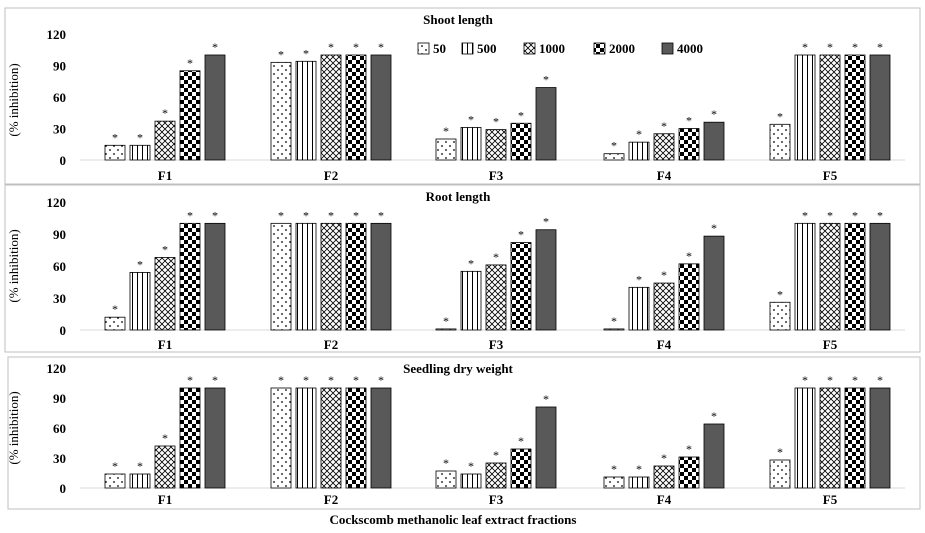 This screenshot has width=925, height=533. What do you see at coordinates (458, 19) in the screenshot?
I see `panel-title: Shoot length` at bounding box center [458, 19].